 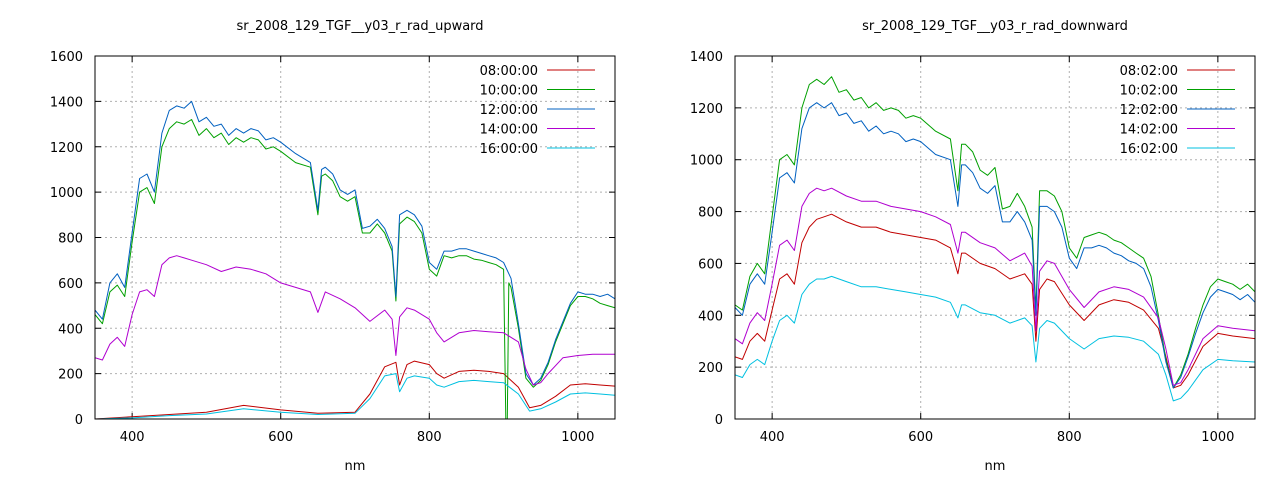 I want to click on legend-label: 14:02:00, so click(x=1149, y=130).